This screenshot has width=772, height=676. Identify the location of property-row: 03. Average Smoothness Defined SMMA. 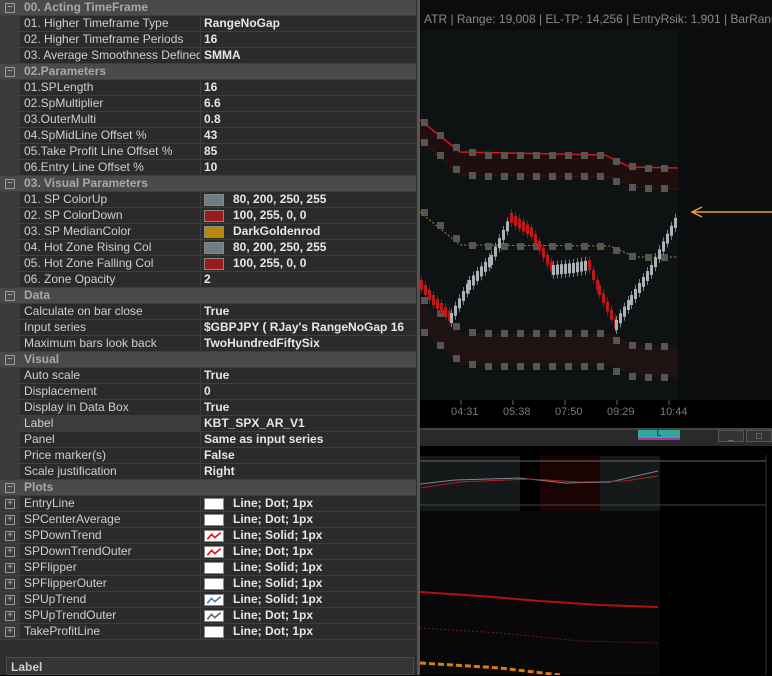
(208, 56).